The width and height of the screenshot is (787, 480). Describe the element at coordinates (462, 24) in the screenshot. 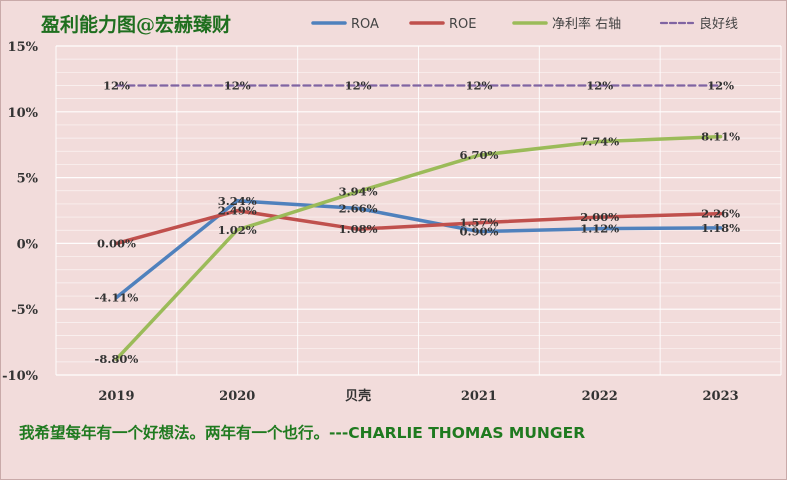

I see `legend-label: ROE` at that location.